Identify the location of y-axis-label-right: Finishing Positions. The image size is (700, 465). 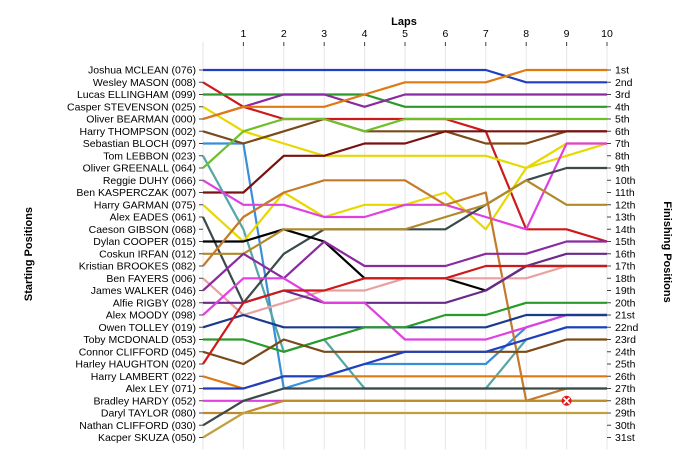
(667, 251).